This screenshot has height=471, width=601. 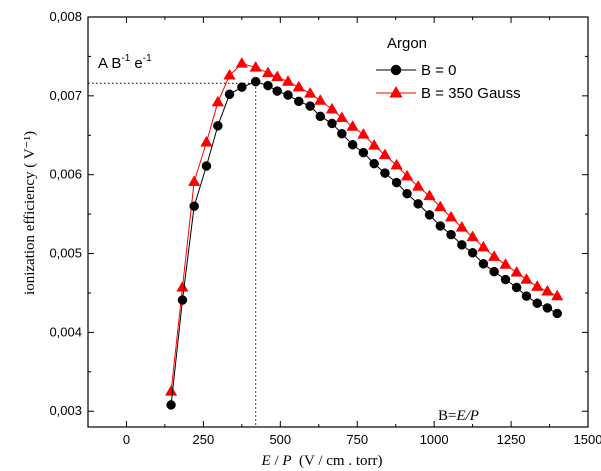 I want to click on peak-annotation-e: e, so click(x=136, y=63).